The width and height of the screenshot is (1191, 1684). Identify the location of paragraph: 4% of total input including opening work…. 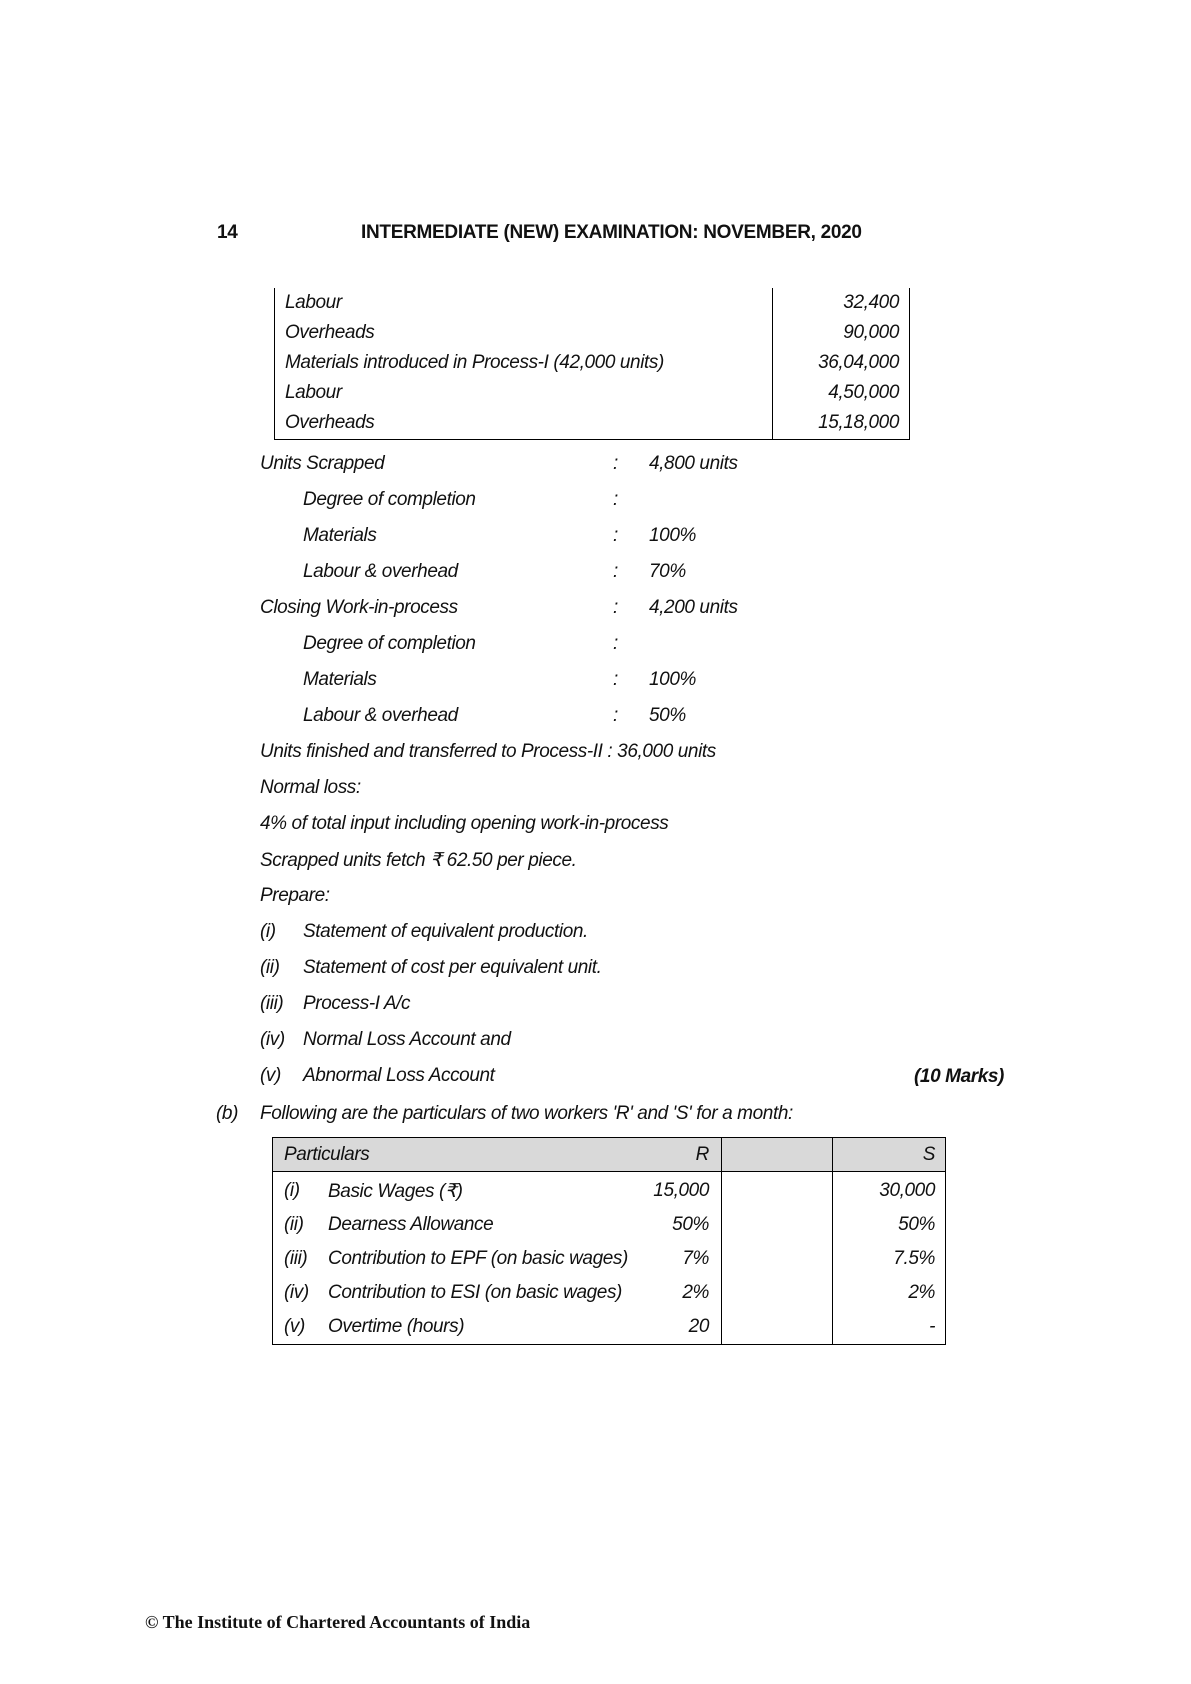
(464, 823).